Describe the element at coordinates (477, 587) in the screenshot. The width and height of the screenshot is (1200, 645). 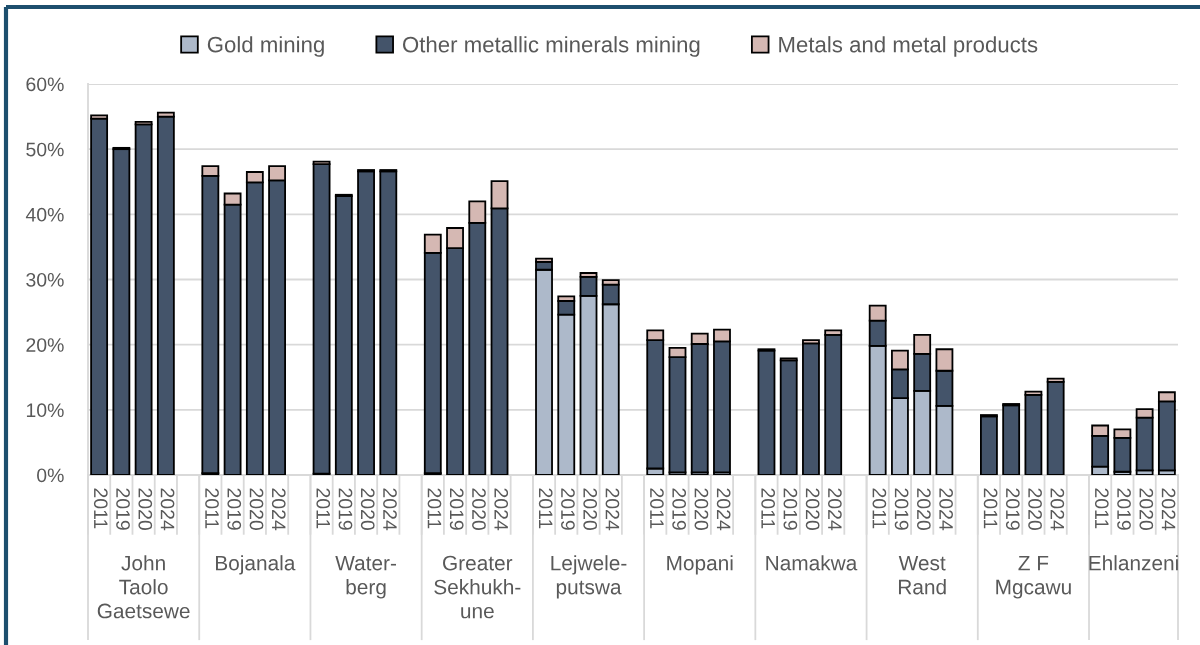
I see `text: Greater Sekhukh- une` at that location.